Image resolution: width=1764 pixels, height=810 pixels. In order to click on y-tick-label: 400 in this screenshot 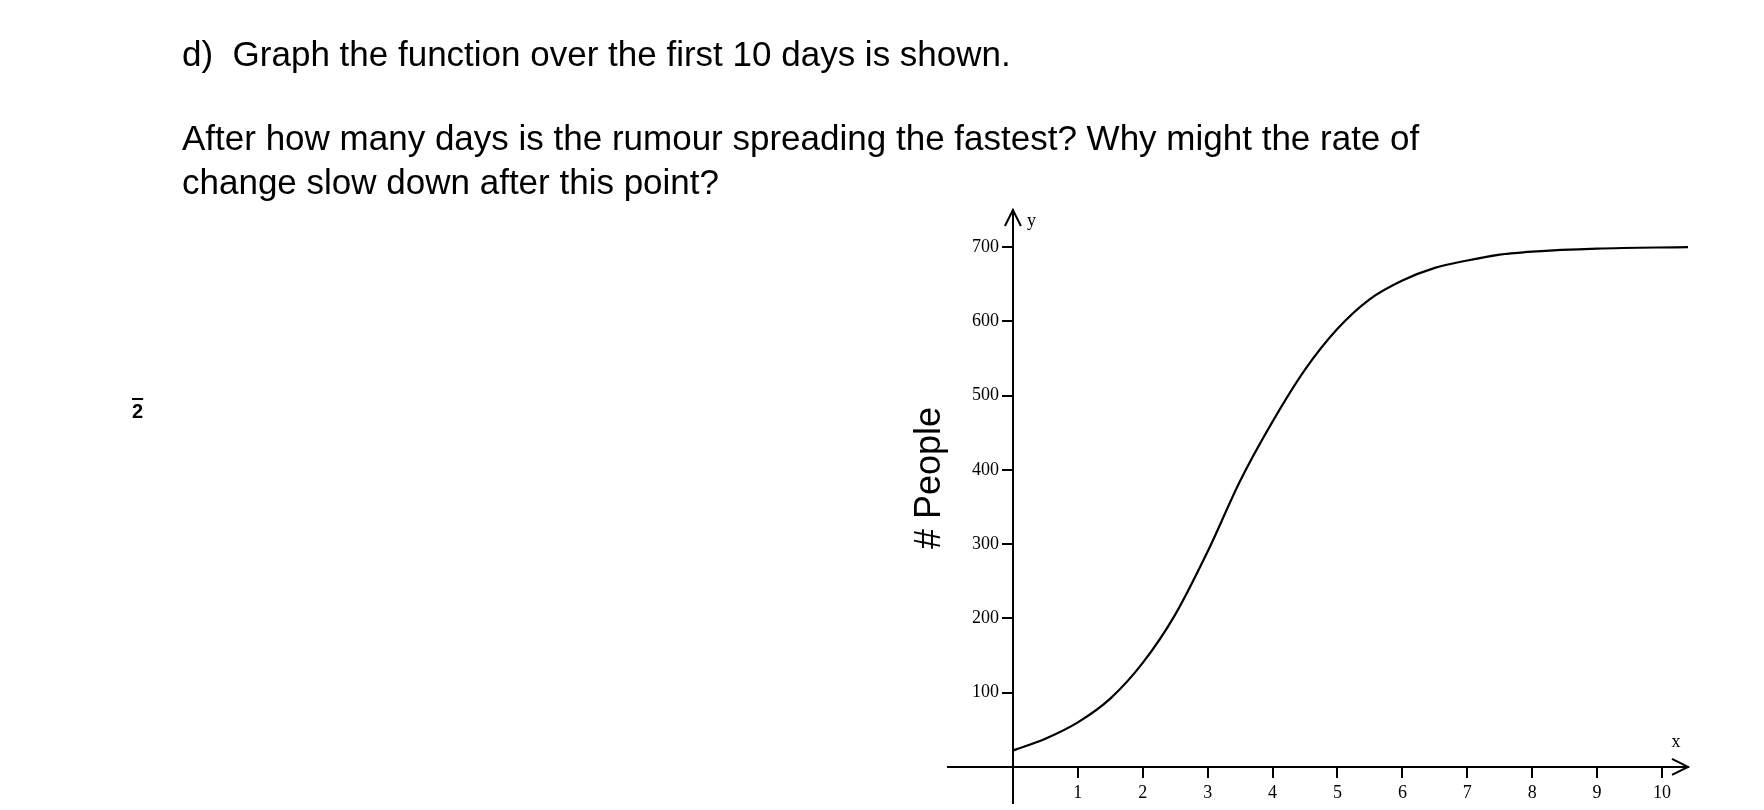, I will do `click(985, 468)`.